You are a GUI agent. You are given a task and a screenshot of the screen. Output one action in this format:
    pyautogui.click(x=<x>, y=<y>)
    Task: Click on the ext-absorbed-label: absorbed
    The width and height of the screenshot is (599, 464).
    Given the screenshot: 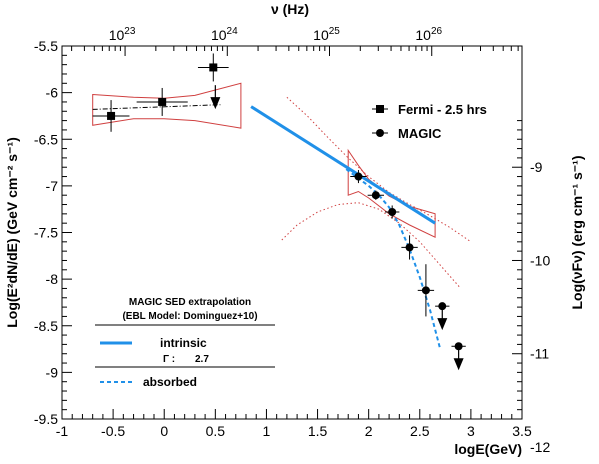 What is the action you would take?
    pyautogui.click(x=170, y=382)
    